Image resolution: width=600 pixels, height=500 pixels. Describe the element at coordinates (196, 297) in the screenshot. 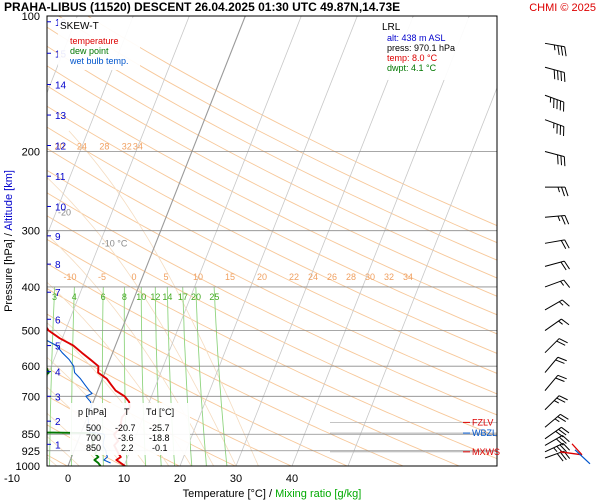

I see `mixing-ratio-label: 20` at that location.